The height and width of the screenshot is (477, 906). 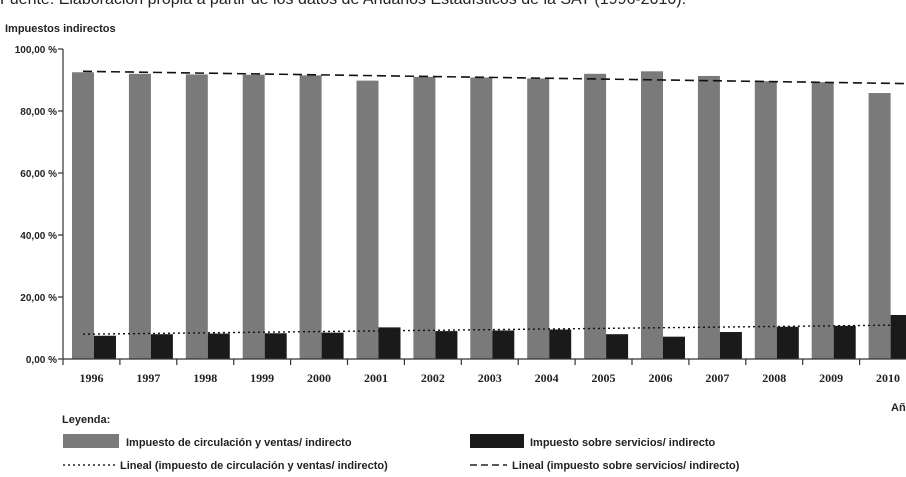 I want to click on x-tick-label: 1999, so click(x=262, y=378).